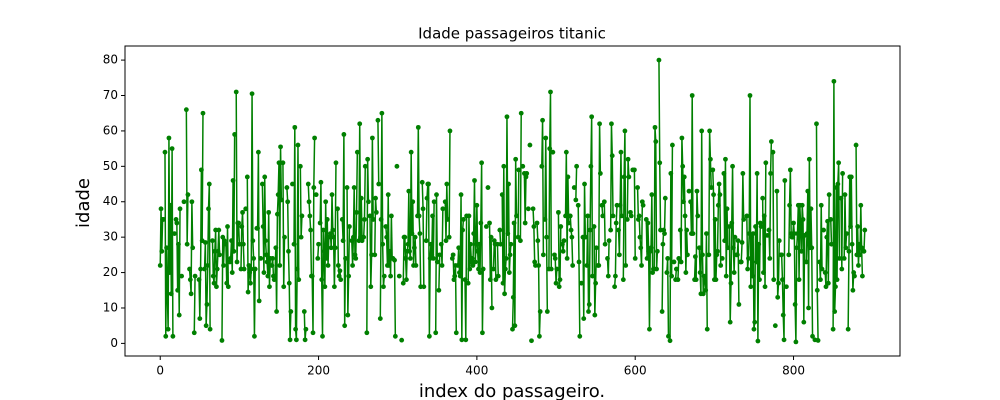 This screenshot has width=1000, height=400. What do you see at coordinates (110, 272) in the screenshot?
I see `y-tick-label: 20` at bounding box center [110, 272].